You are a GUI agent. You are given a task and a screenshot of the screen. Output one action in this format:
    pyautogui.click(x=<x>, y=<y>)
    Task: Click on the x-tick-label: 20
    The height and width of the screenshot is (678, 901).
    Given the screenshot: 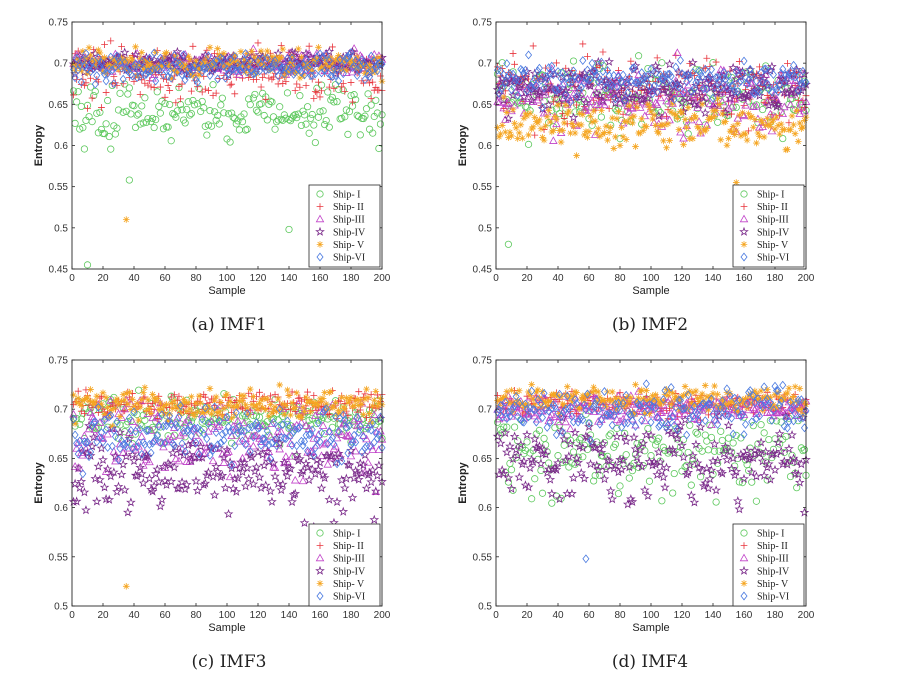 What is the action you would take?
    pyautogui.click(x=103, y=615)
    